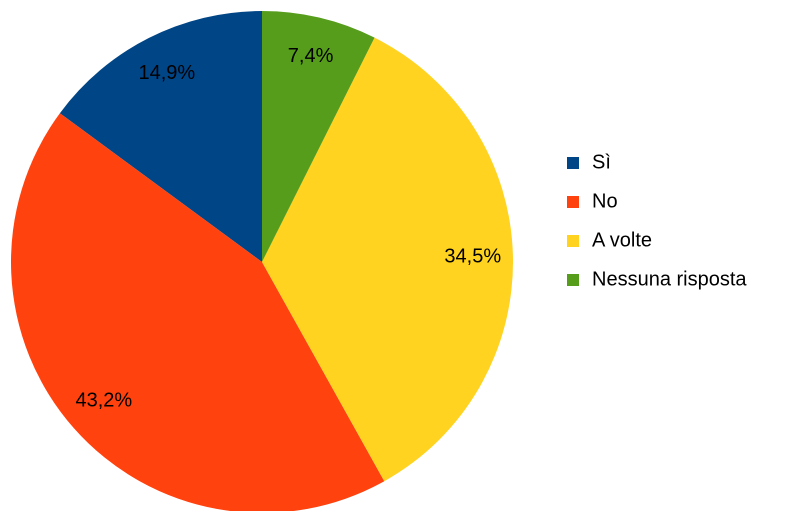 The width and height of the screenshot is (795, 516). Describe the element at coordinates (167, 73) in the screenshot. I see `data-label: 14,9%` at that location.